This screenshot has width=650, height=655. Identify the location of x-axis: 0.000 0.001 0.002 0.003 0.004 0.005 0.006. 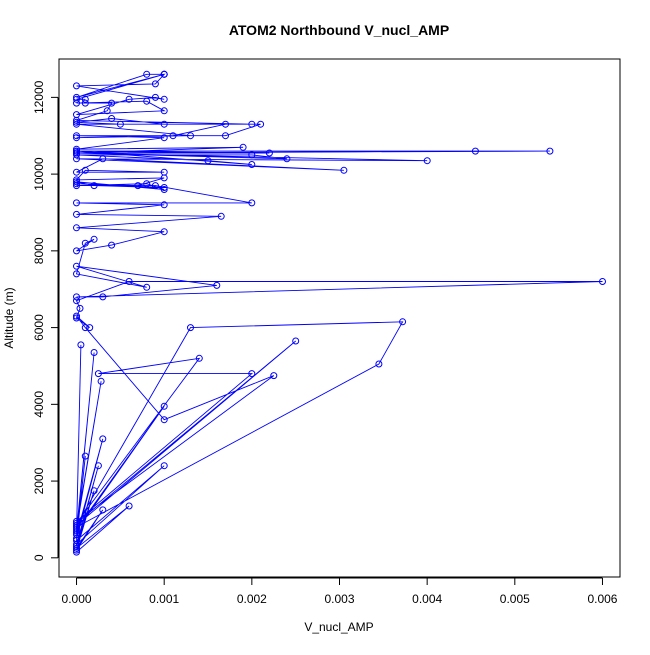
(340, 591).